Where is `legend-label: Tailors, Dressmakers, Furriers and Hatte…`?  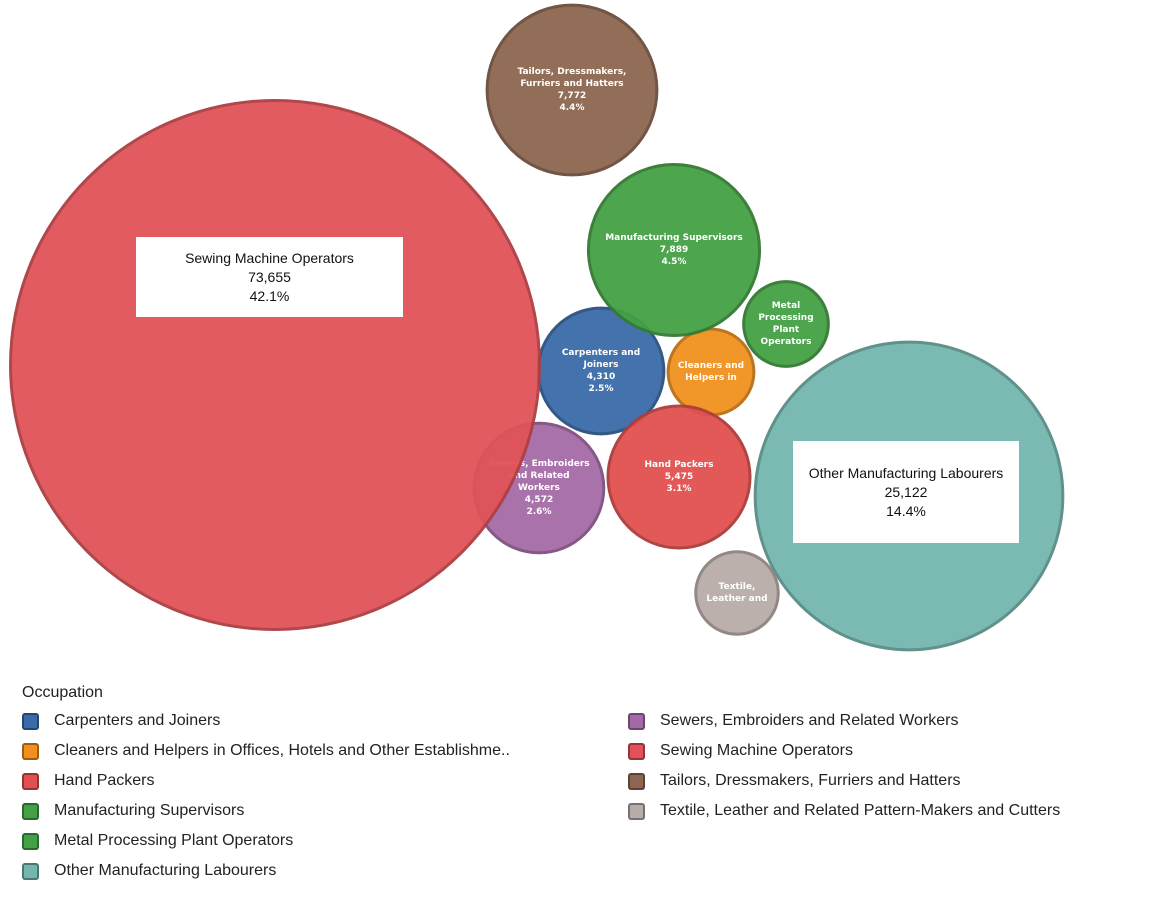 legend-label: Tailors, Dressmakers, Furriers and Hatte… is located at coordinates (810, 780).